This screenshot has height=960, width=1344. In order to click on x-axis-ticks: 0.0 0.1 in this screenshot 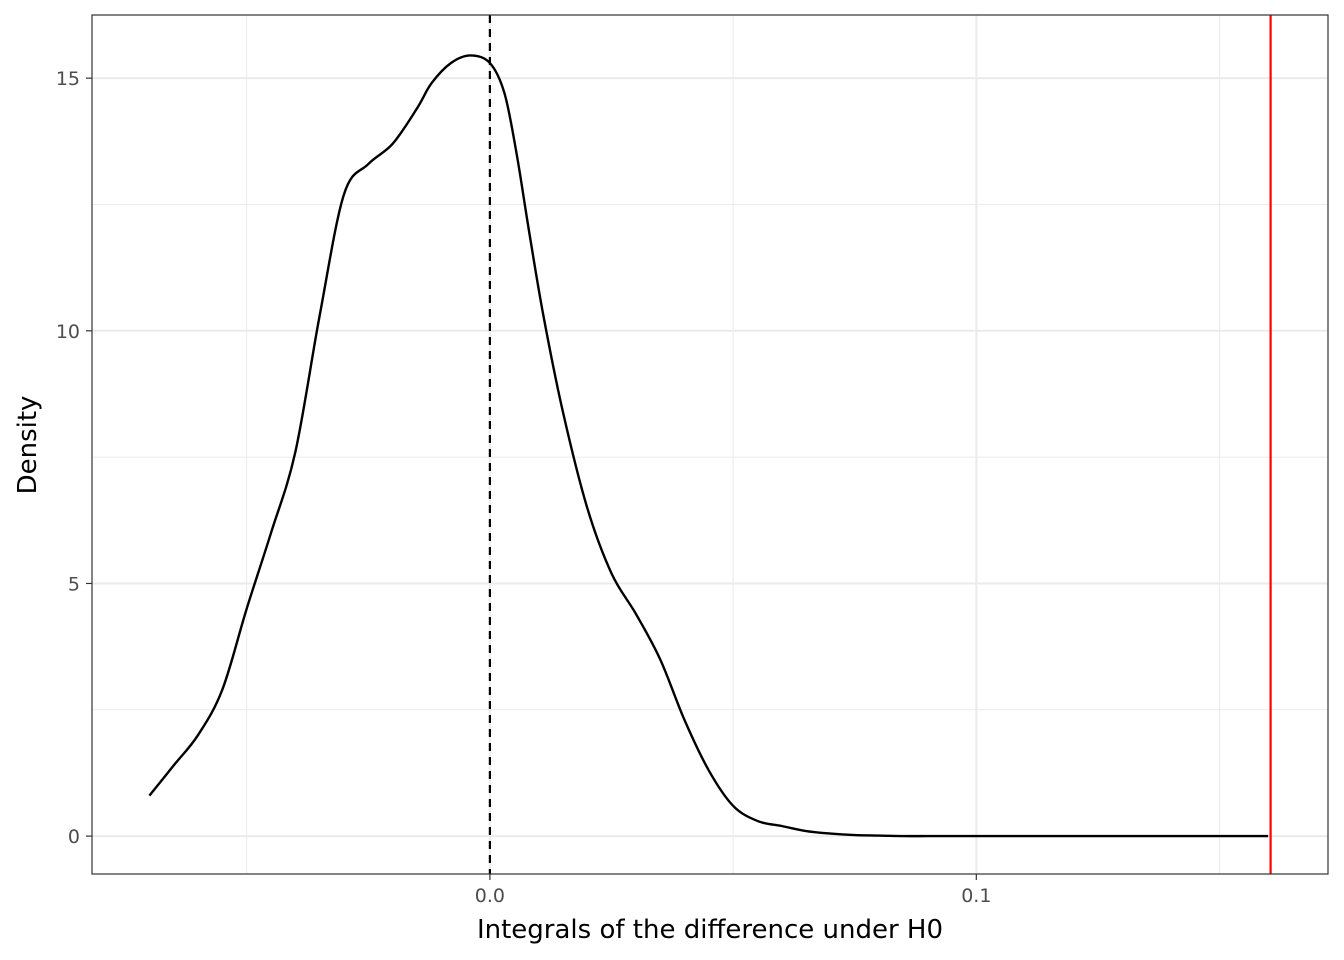, I will do `click(733, 890)`.